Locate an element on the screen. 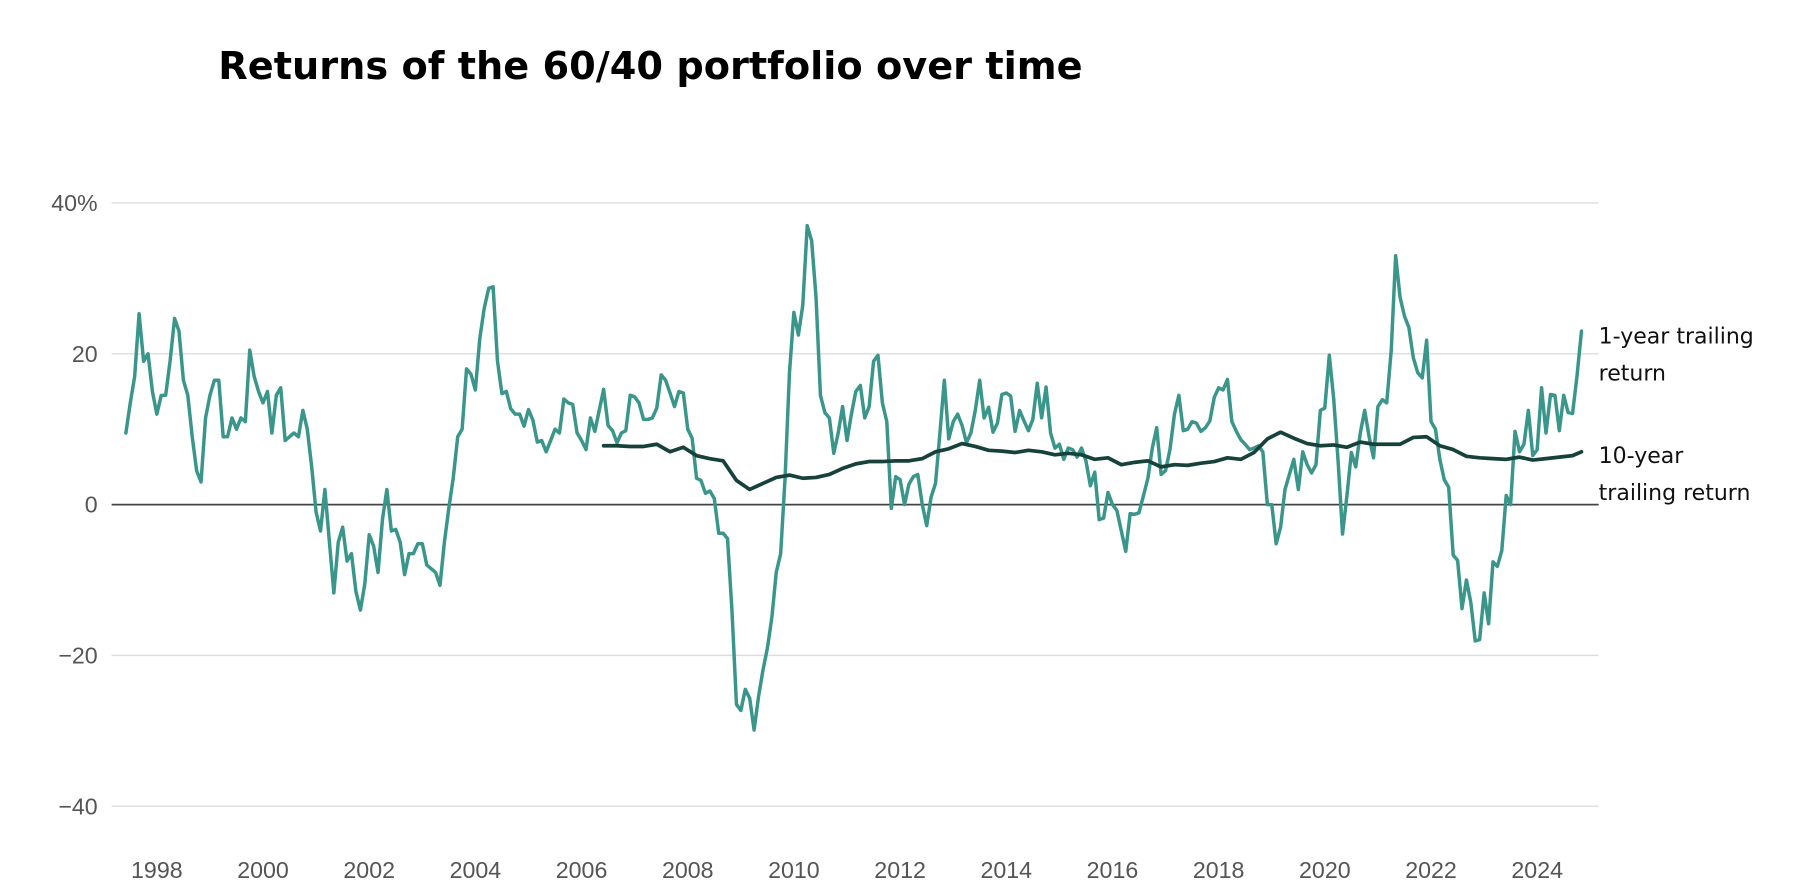 The width and height of the screenshot is (1810, 892). x-tick-label: 2018 is located at coordinates (1219, 870).